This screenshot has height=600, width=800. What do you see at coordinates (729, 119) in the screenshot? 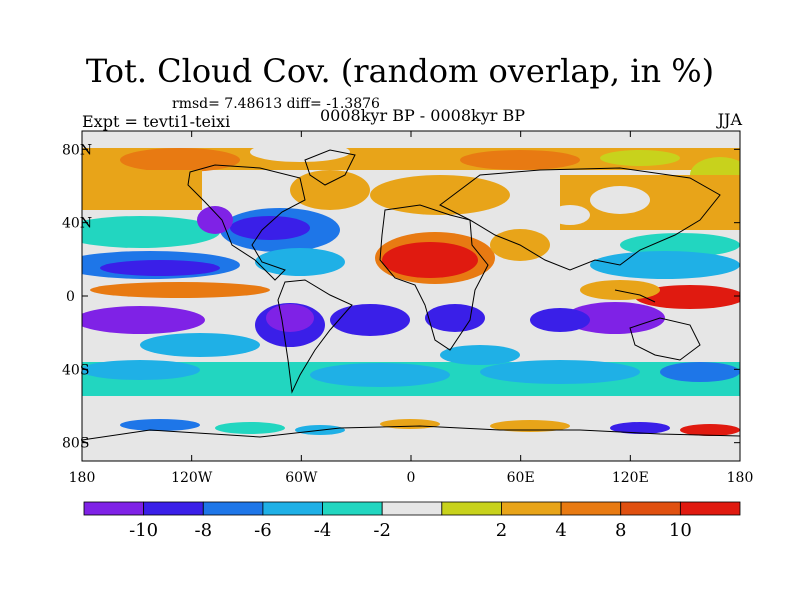
I see `season-label: JJA` at bounding box center [729, 119].